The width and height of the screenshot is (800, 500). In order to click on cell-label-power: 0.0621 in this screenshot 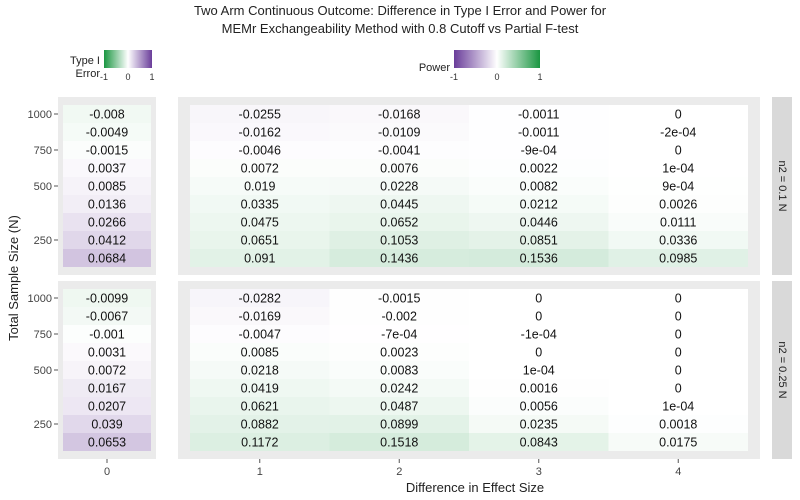, I will do `click(260, 407)`.